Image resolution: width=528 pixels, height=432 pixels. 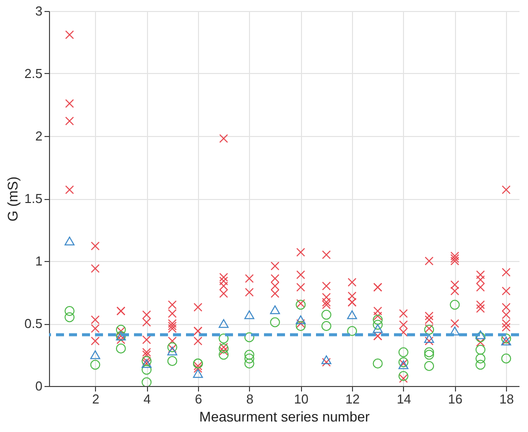 I want to click on x-tick-label: 14, so click(x=404, y=399).